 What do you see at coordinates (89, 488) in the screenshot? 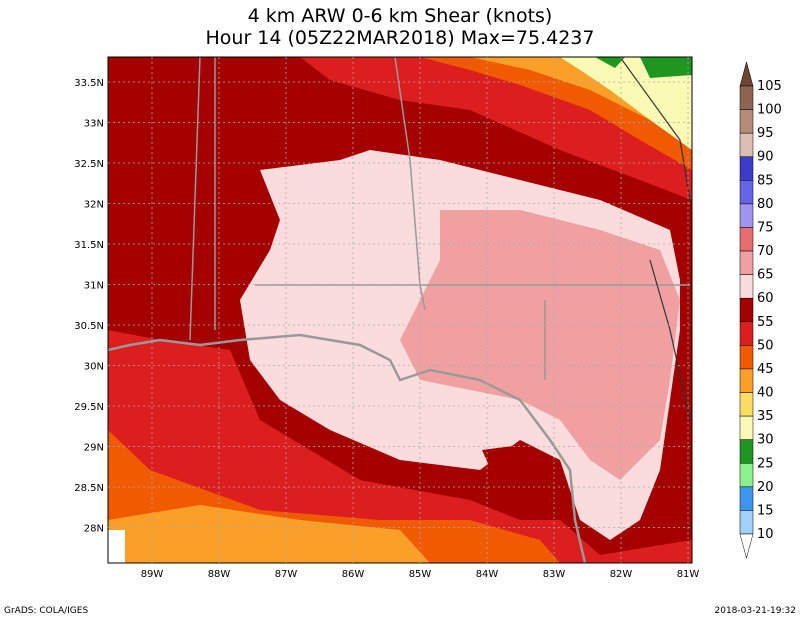
I see `lat-label: 28.5N` at bounding box center [89, 488].